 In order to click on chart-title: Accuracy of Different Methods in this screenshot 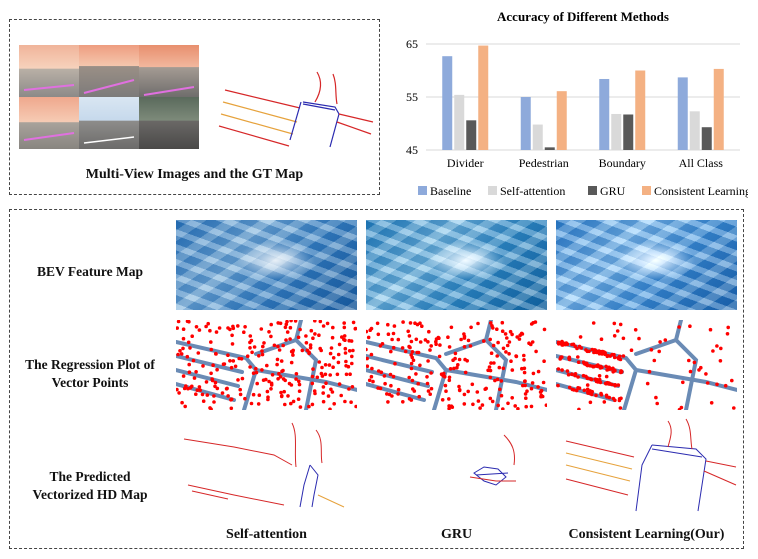, I will do `click(583, 16)`.